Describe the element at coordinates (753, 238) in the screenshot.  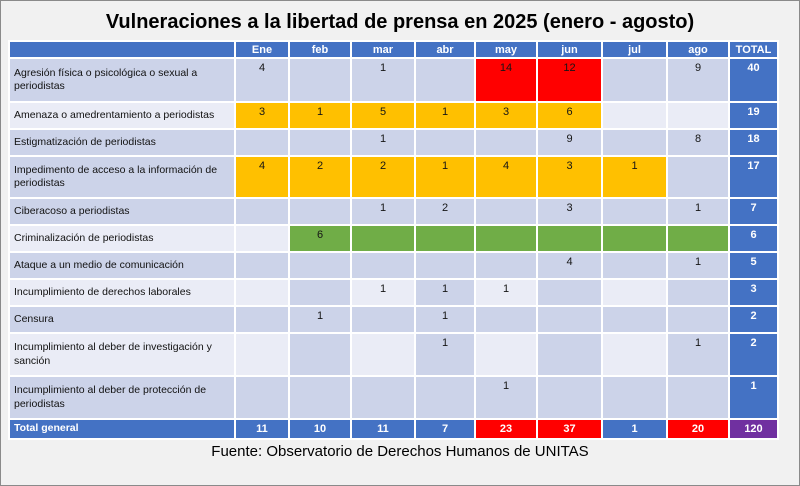
I see `row-total-cell: 6` at that location.